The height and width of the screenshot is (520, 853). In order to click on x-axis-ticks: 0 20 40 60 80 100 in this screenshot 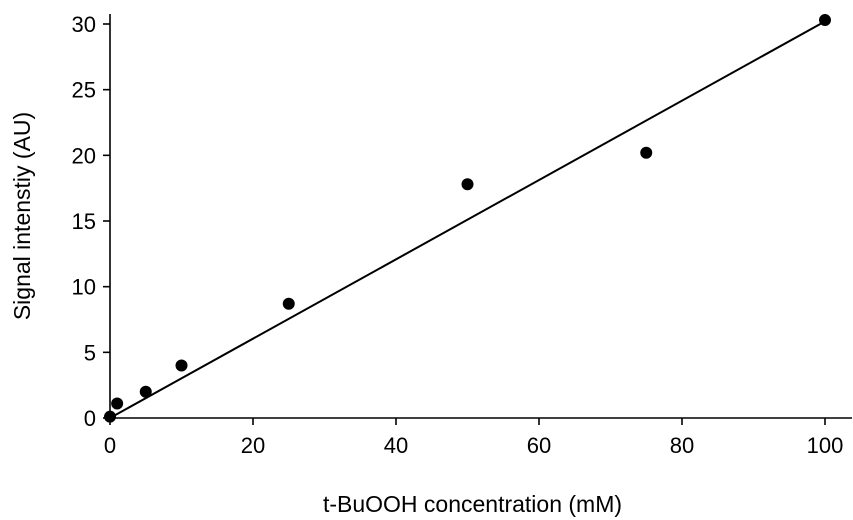, I will do `click(473, 438)`.